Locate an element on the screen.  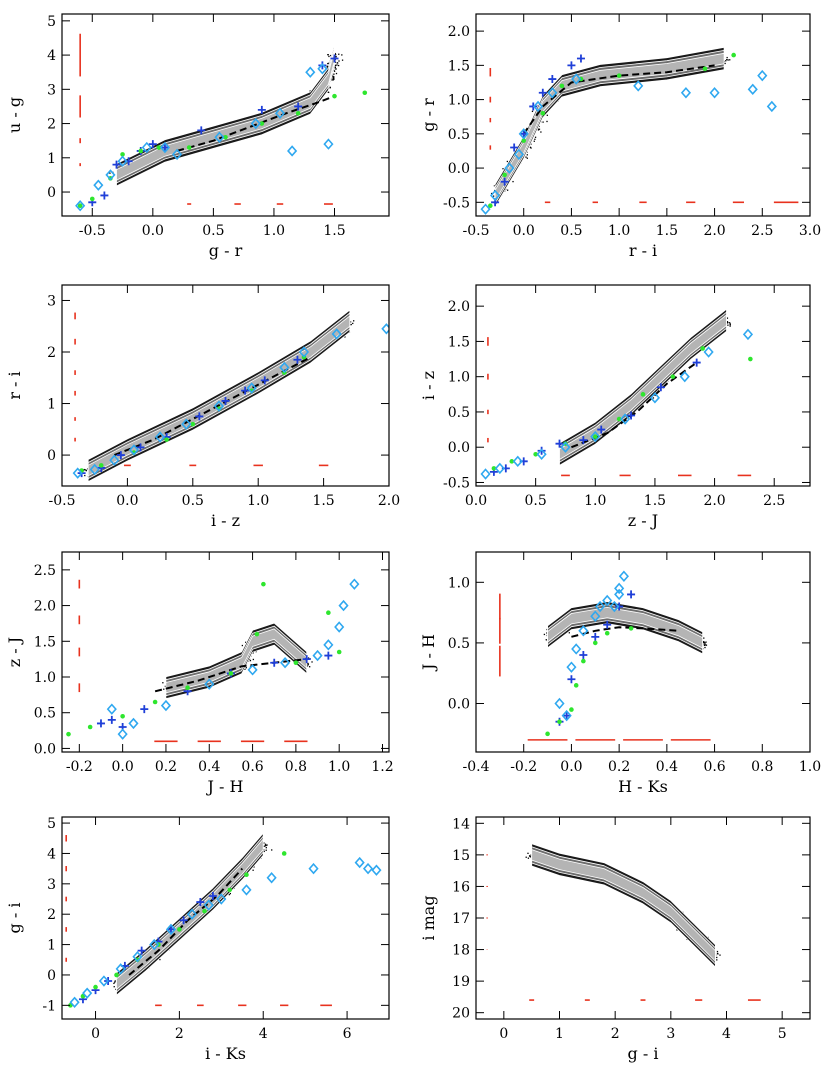
x-tick-label: 0.8 is located at coordinates (296, 767).